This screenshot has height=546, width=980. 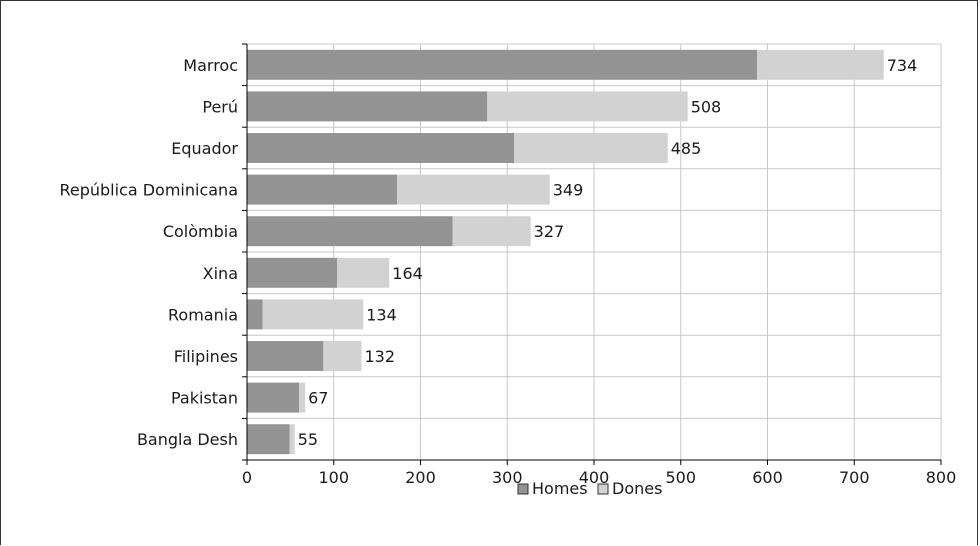 What do you see at coordinates (941, 477) in the screenshot?
I see `x-tick-label: 800` at bounding box center [941, 477].